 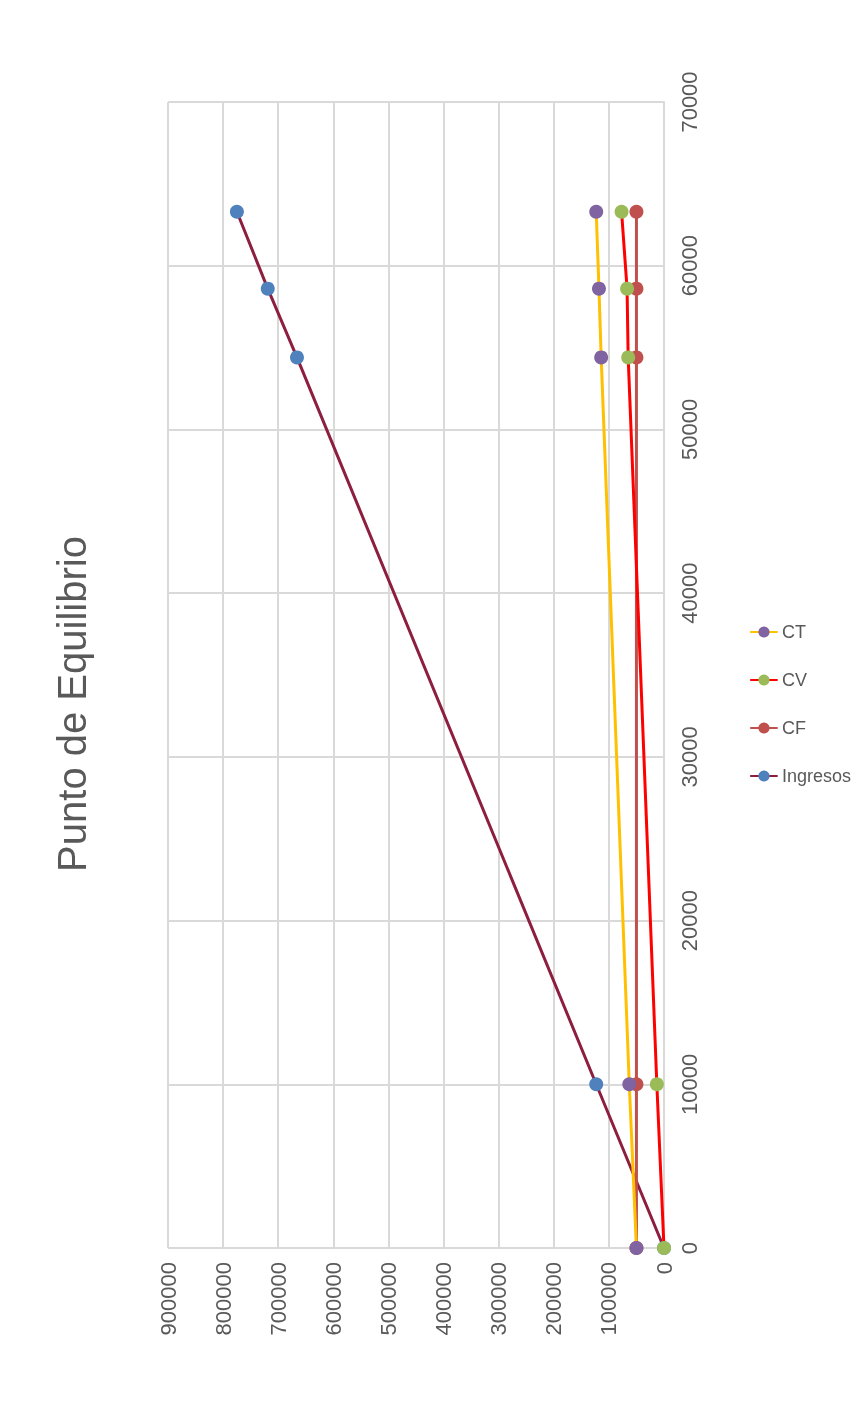 I want to click on y-tick-label: 30000, so click(x=689, y=757).